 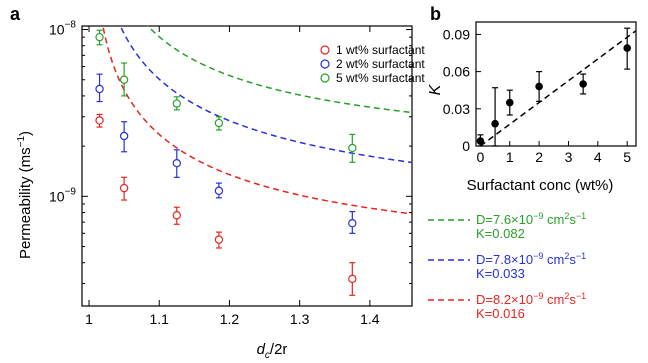 I want to click on x-tick-label: 1.2, so click(x=230, y=319).